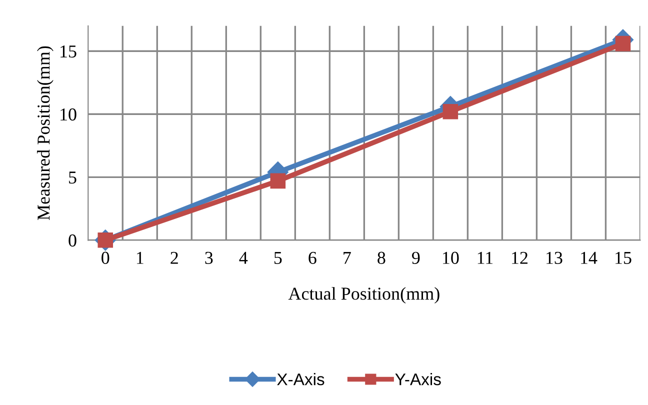 This screenshot has height=405, width=648. I want to click on x-tick-label: 7, so click(347, 258).